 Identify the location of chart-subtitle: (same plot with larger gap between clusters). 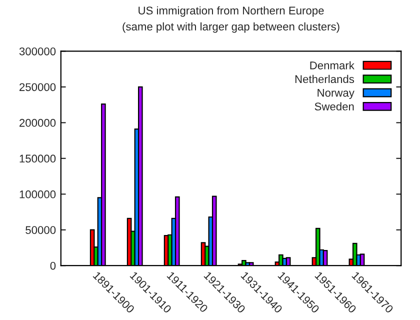
(231, 27).